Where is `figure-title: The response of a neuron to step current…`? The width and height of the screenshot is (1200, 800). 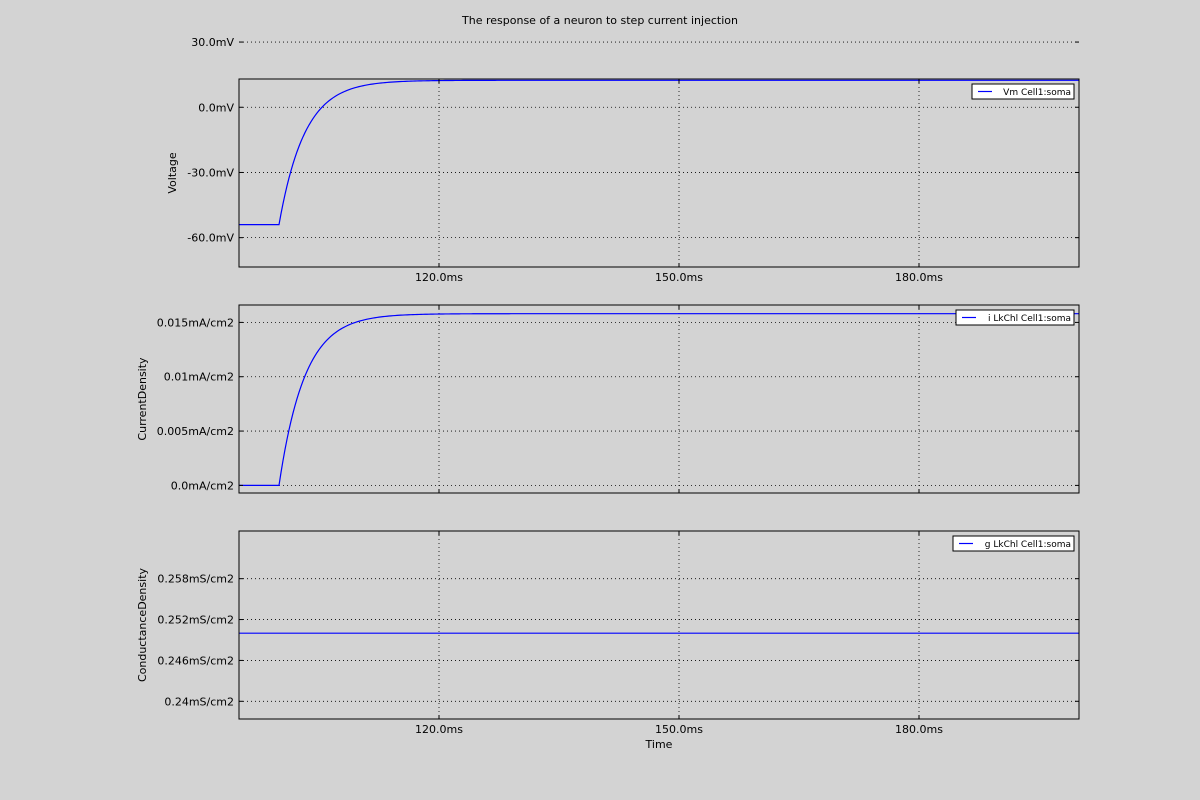 figure-title: The response of a neuron to step current… is located at coordinates (599, 20).